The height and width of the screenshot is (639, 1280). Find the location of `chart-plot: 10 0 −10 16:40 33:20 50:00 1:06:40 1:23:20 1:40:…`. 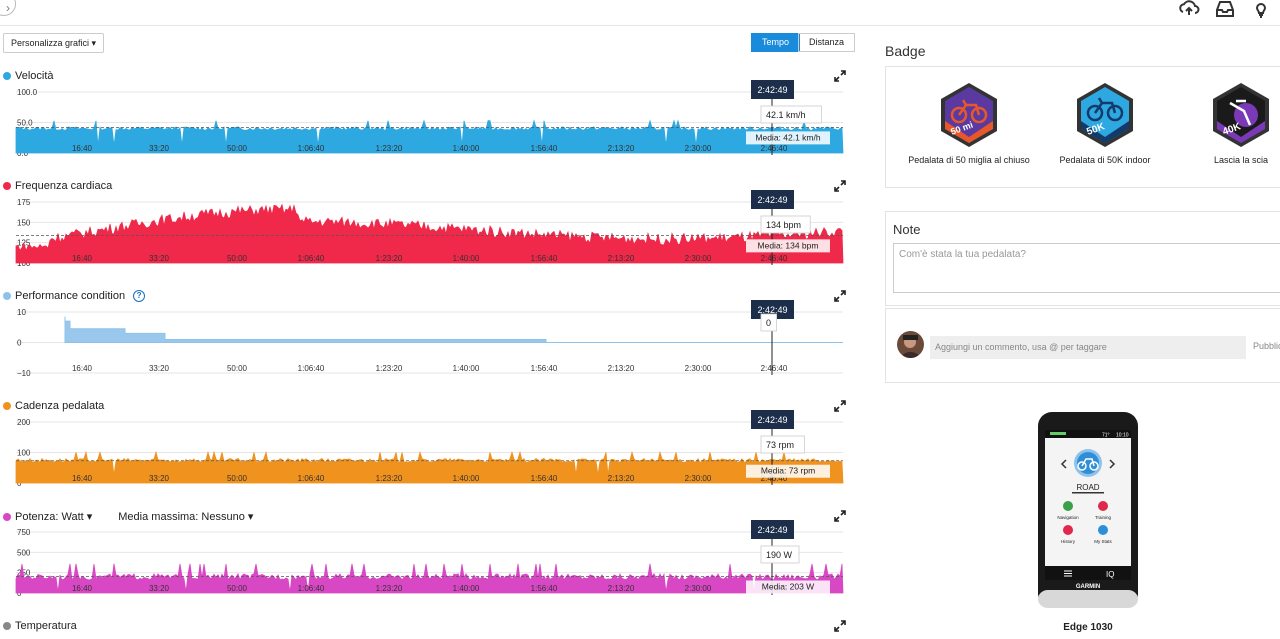

chart-plot: 10 0 −10 16:40 33:20 50:00 1:06:40 1:23:20 1:40:… is located at coordinates (430, 349).